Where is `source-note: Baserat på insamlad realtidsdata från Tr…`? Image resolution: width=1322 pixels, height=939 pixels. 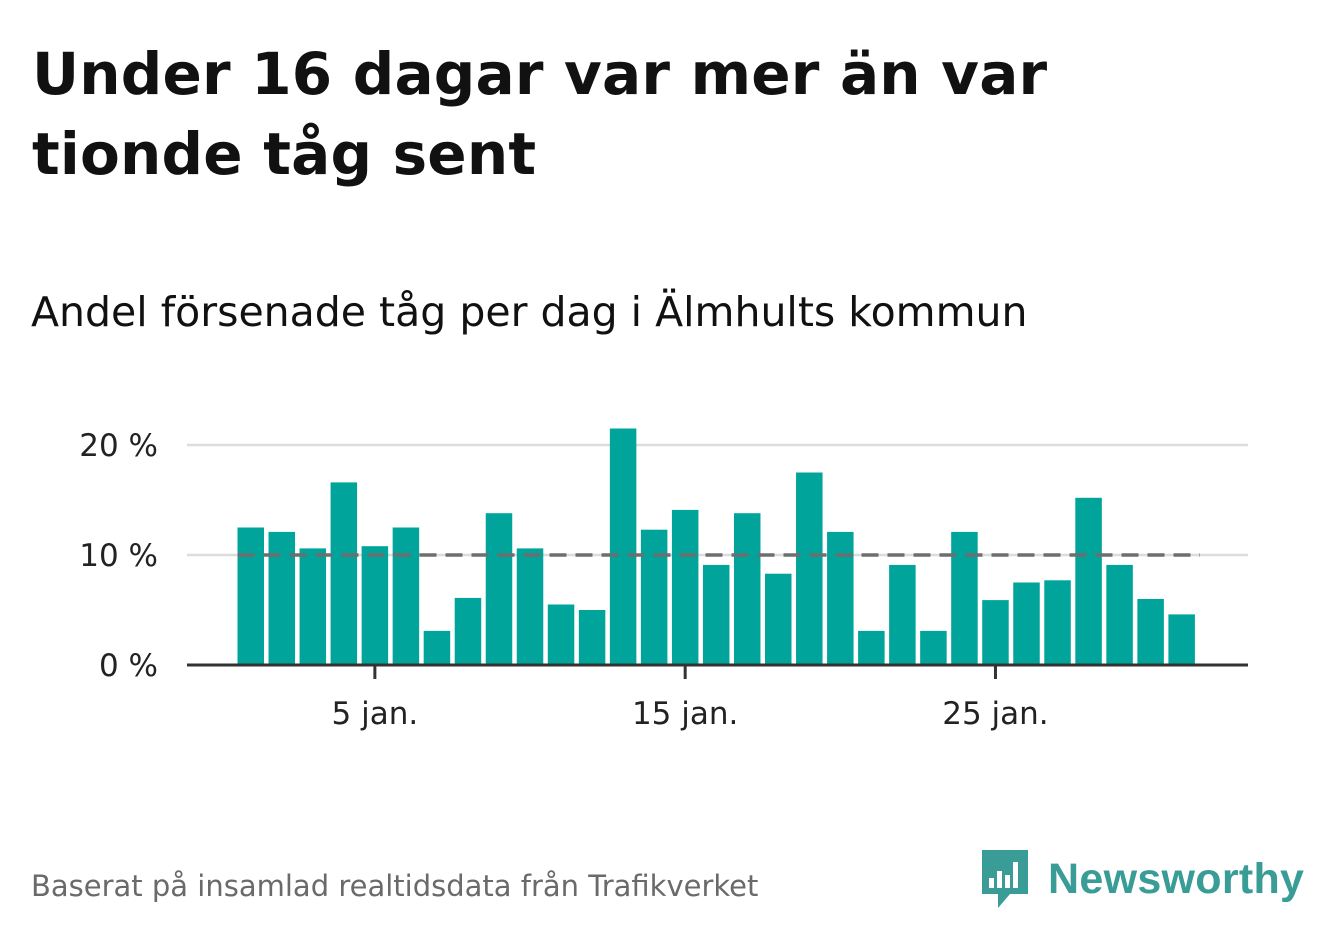 source-note: Baserat på insamlad realtidsdata från Tr… is located at coordinates (395, 886).